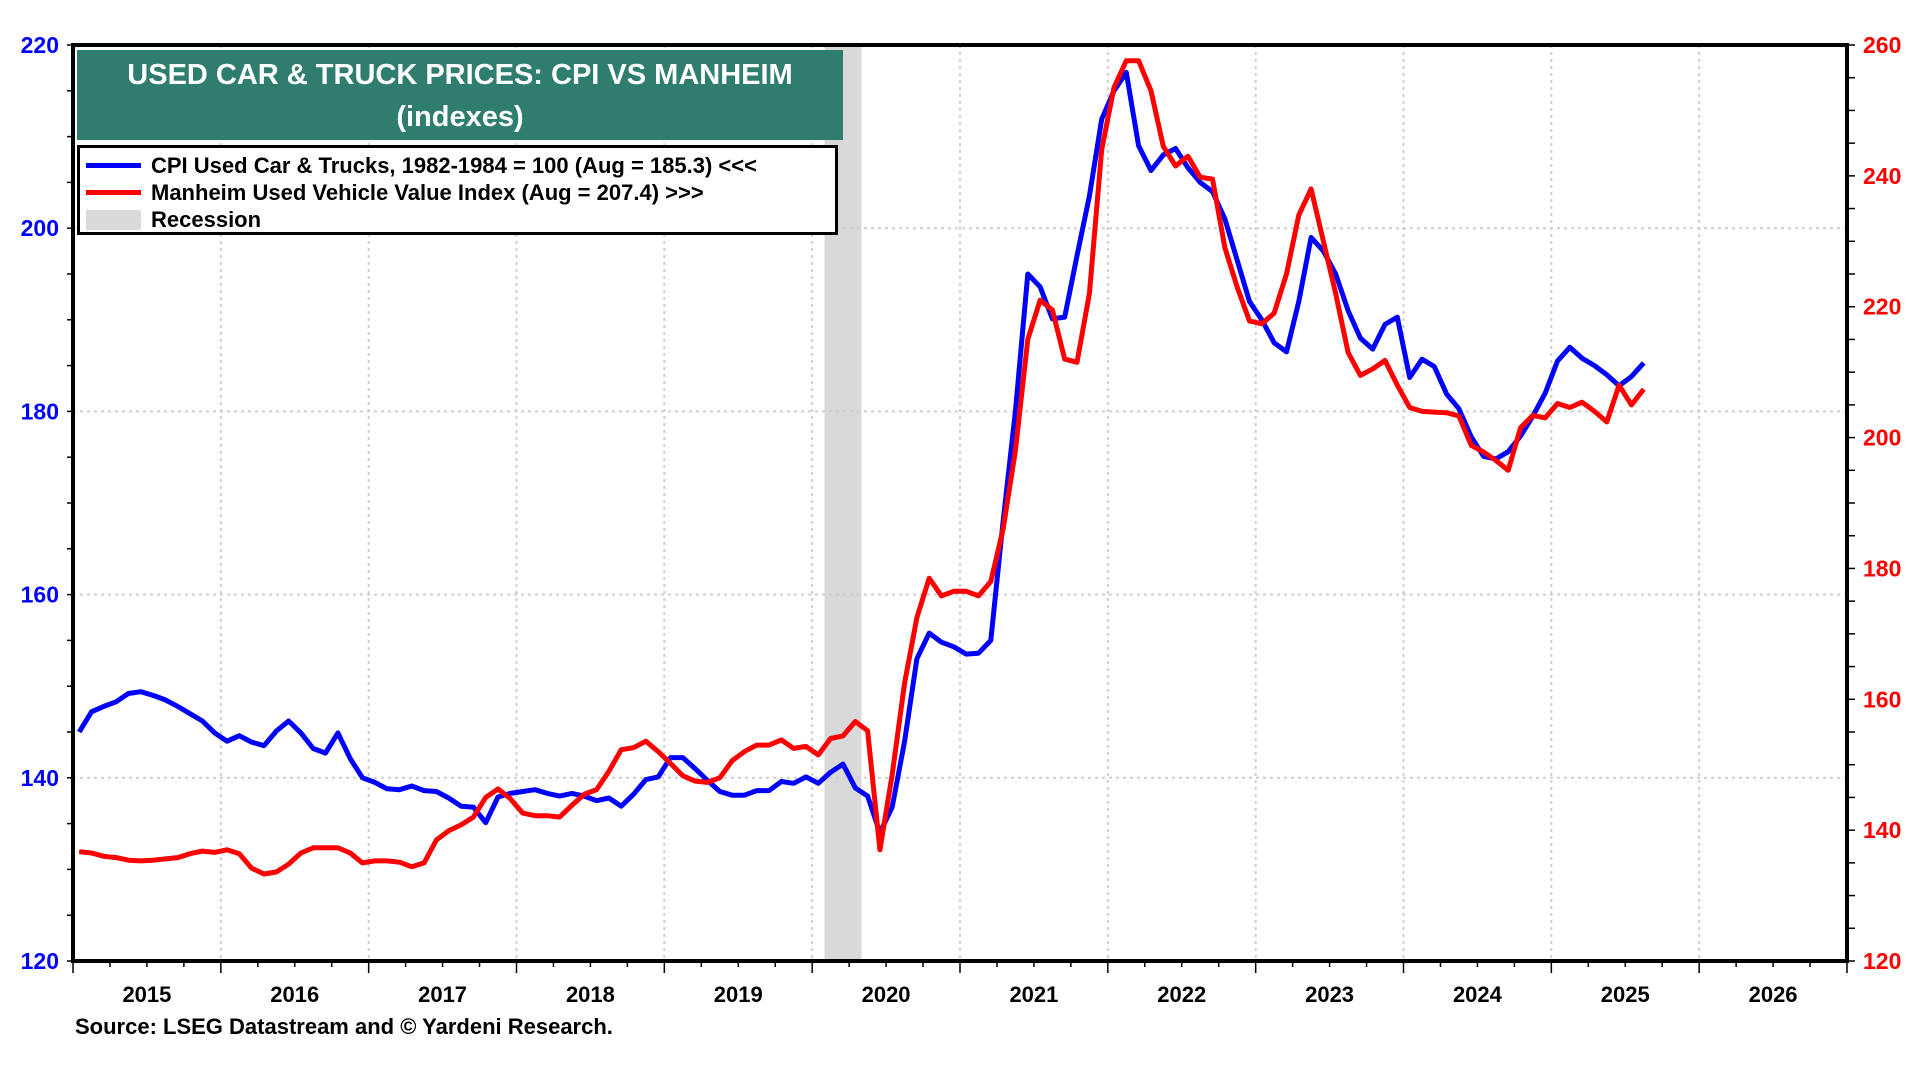 This screenshot has height=1080, width=1920. What do you see at coordinates (1625, 994) in the screenshot?
I see `tick-label-x: 2025` at bounding box center [1625, 994].